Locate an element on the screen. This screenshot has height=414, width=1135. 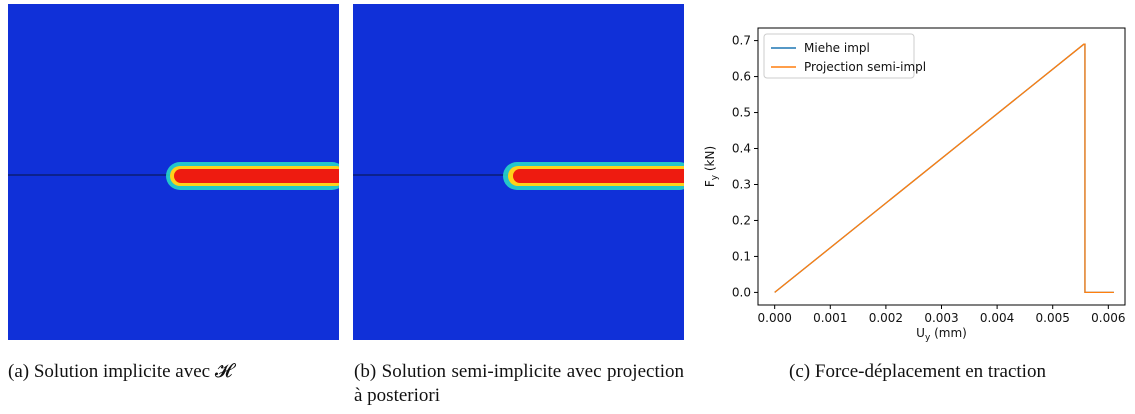
y-tick-label: 0.1 is located at coordinates (741, 256).